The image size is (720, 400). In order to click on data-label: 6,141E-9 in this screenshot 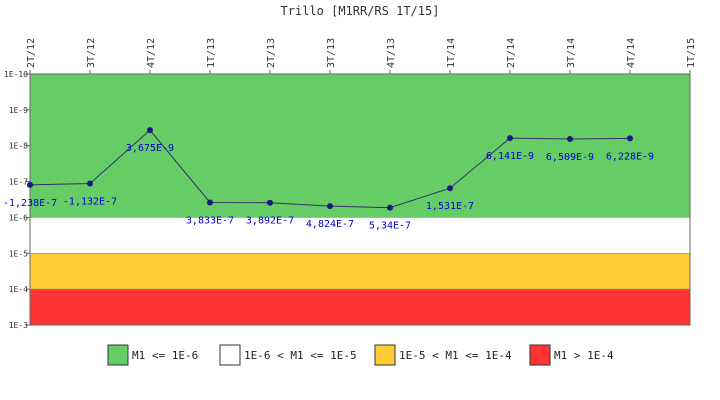, I will do `click(510, 156)`.